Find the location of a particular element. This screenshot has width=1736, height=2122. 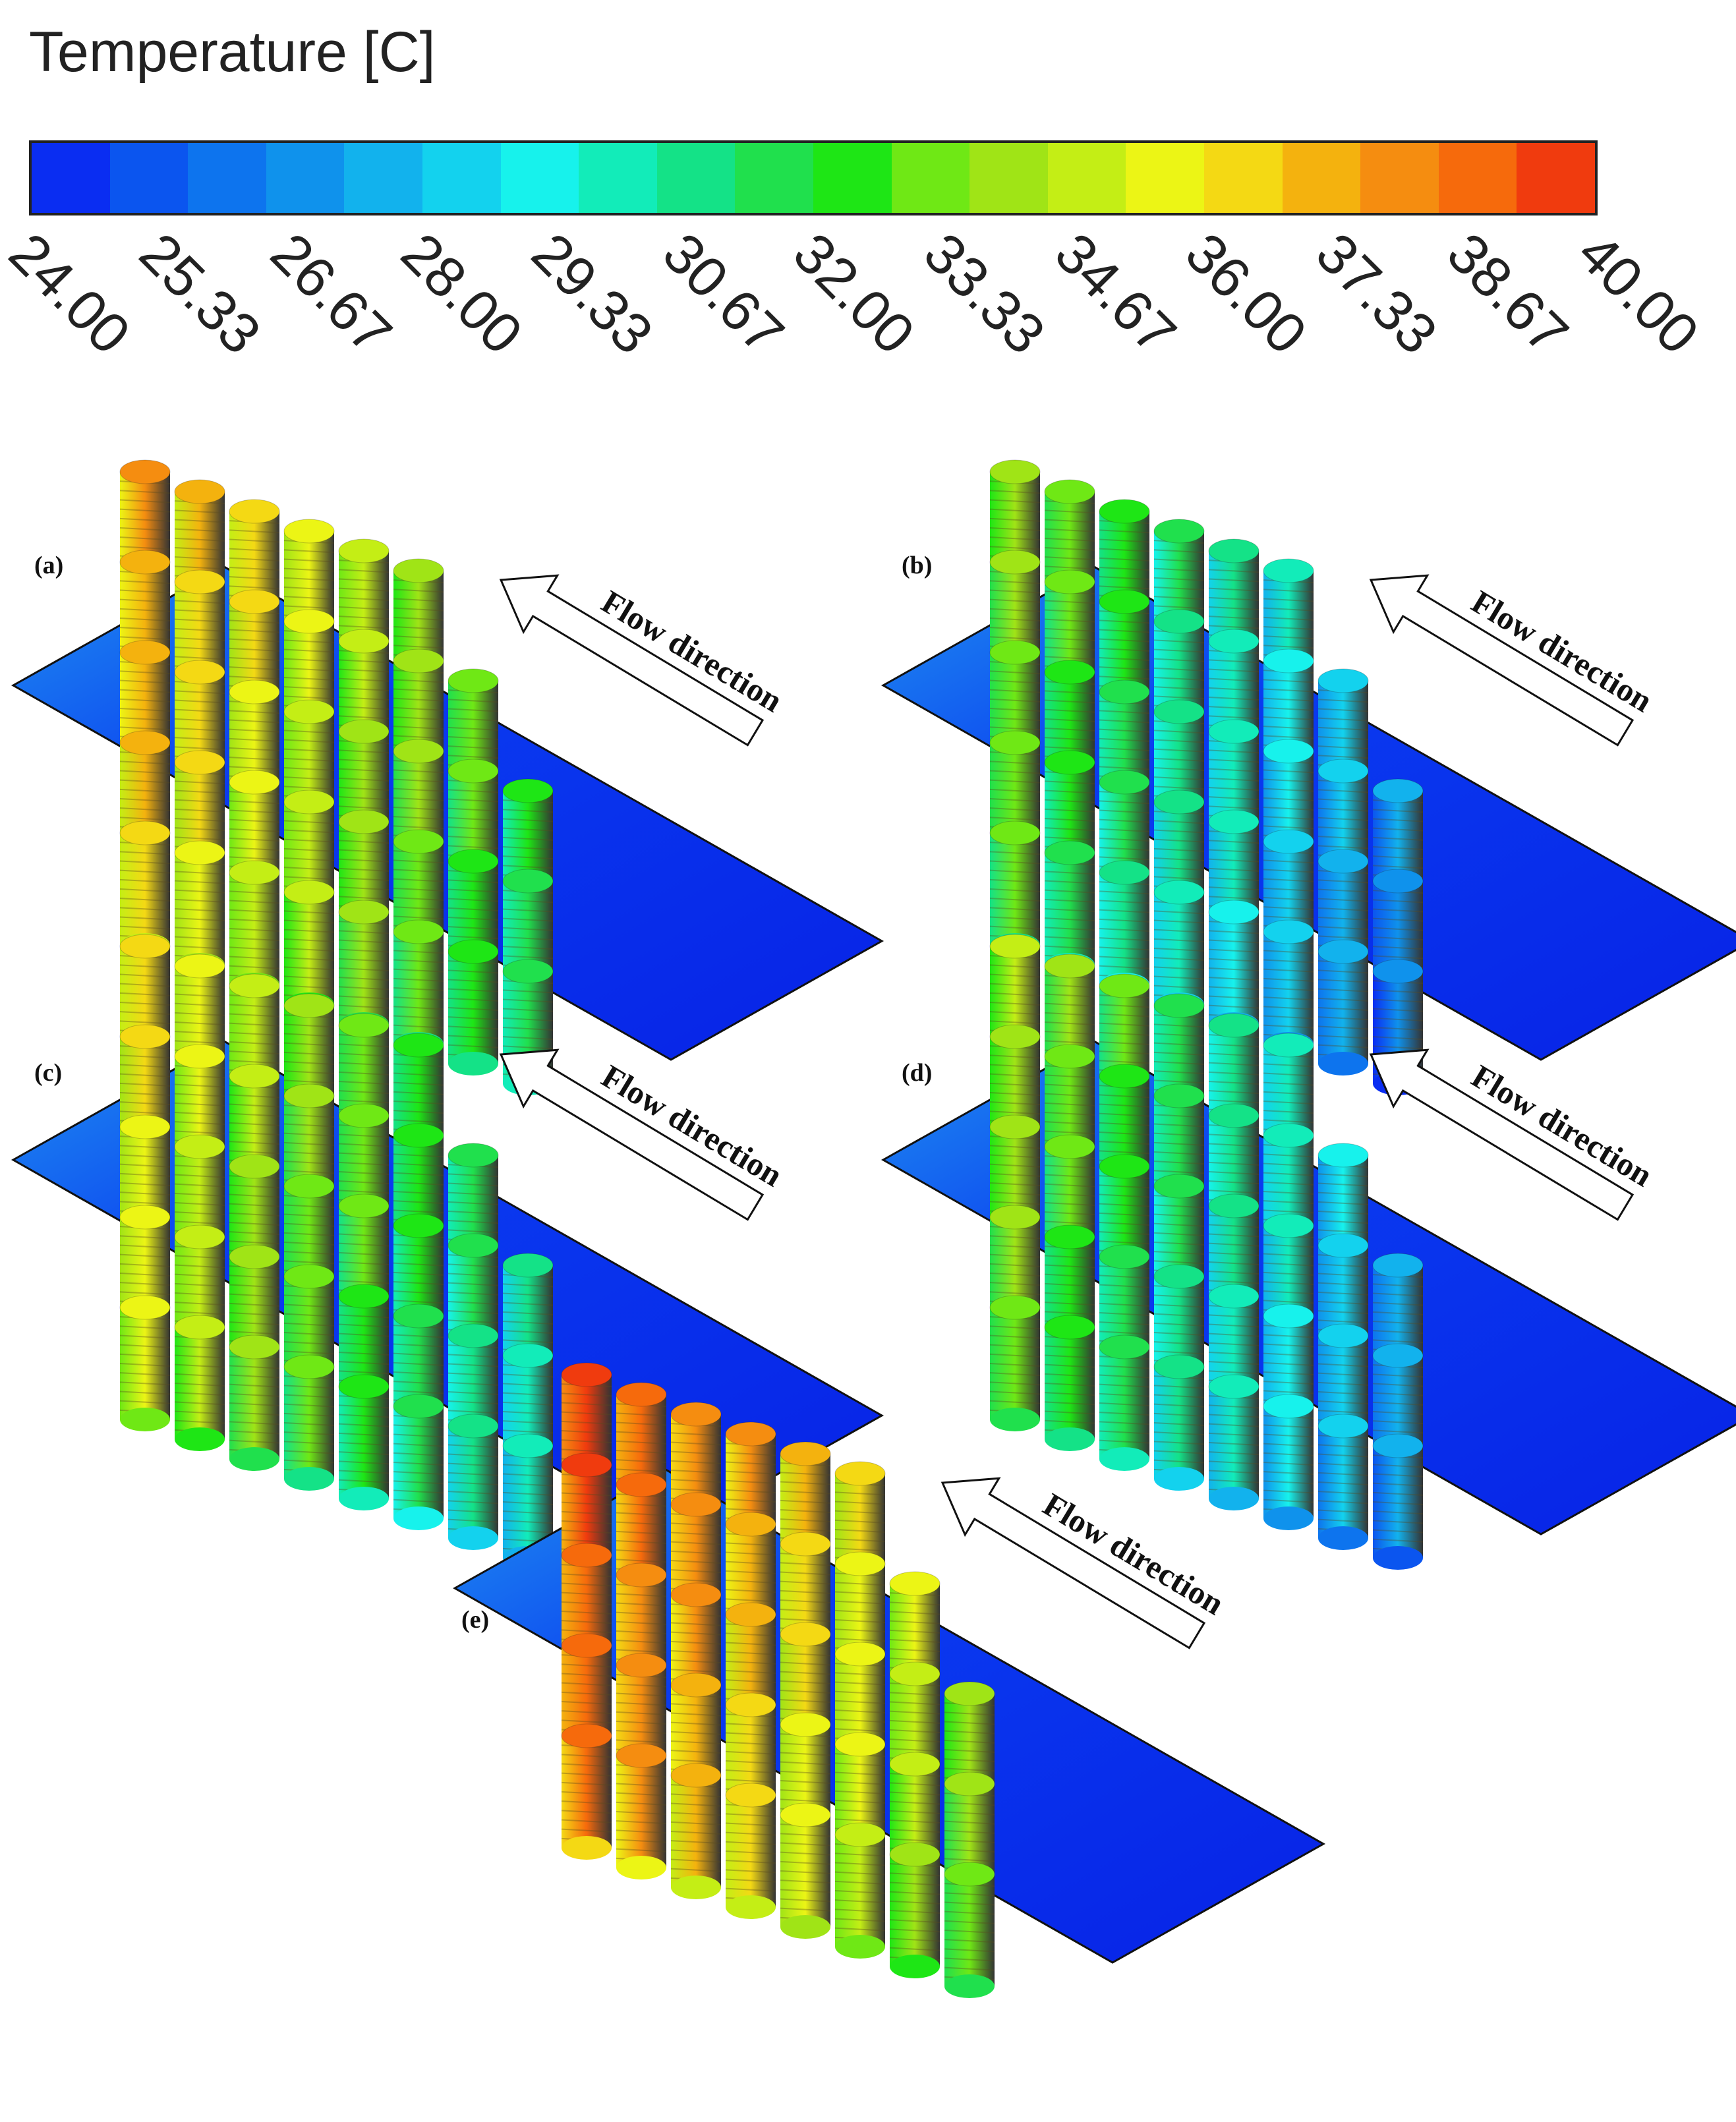

colorbar-segment is located at coordinates (931, 178).